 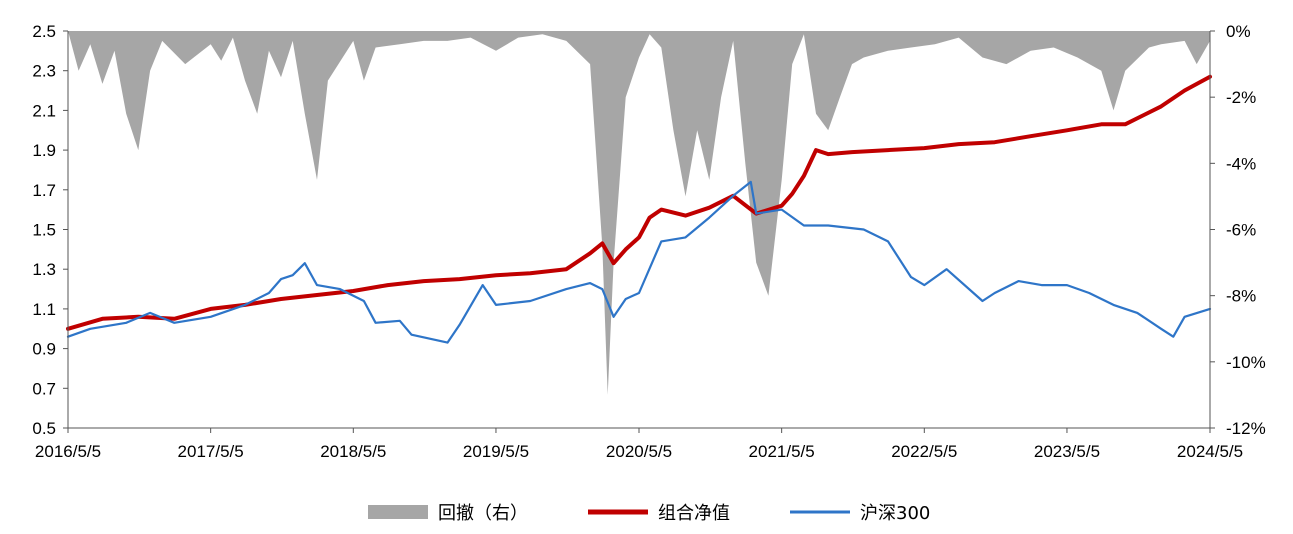 What do you see at coordinates (353, 451) in the screenshot?
I see `x-tick-label: 2018/5/5` at bounding box center [353, 451].